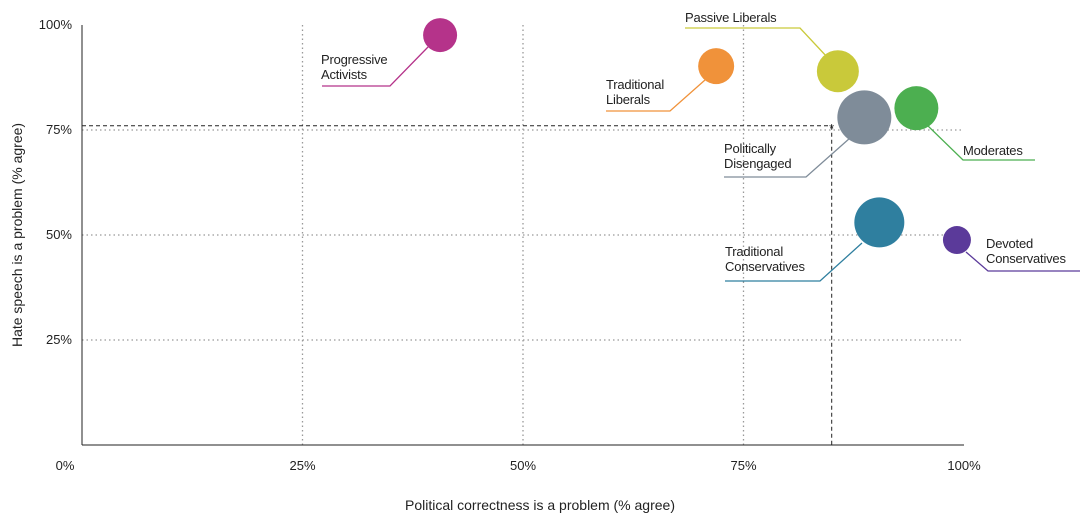 The width and height of the screenshot is (1081, 514). I want to click on y-axis-title: Hate speech is a problem (% agree), so click(17, 235).